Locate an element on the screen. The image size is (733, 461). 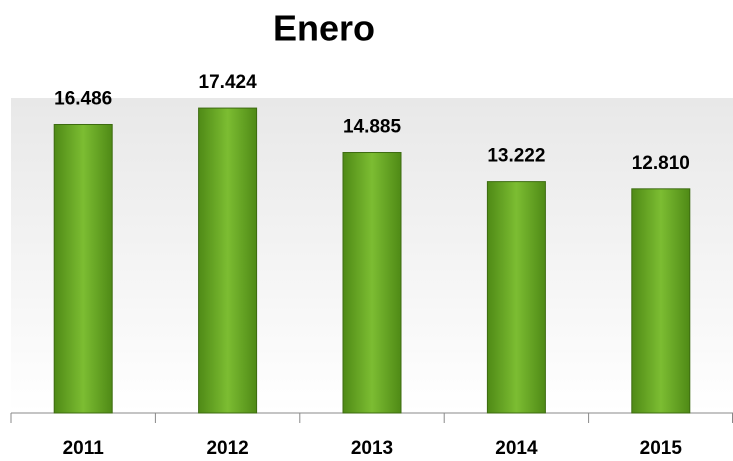
value-label: 12.810 is located at coordinates (661, 163).